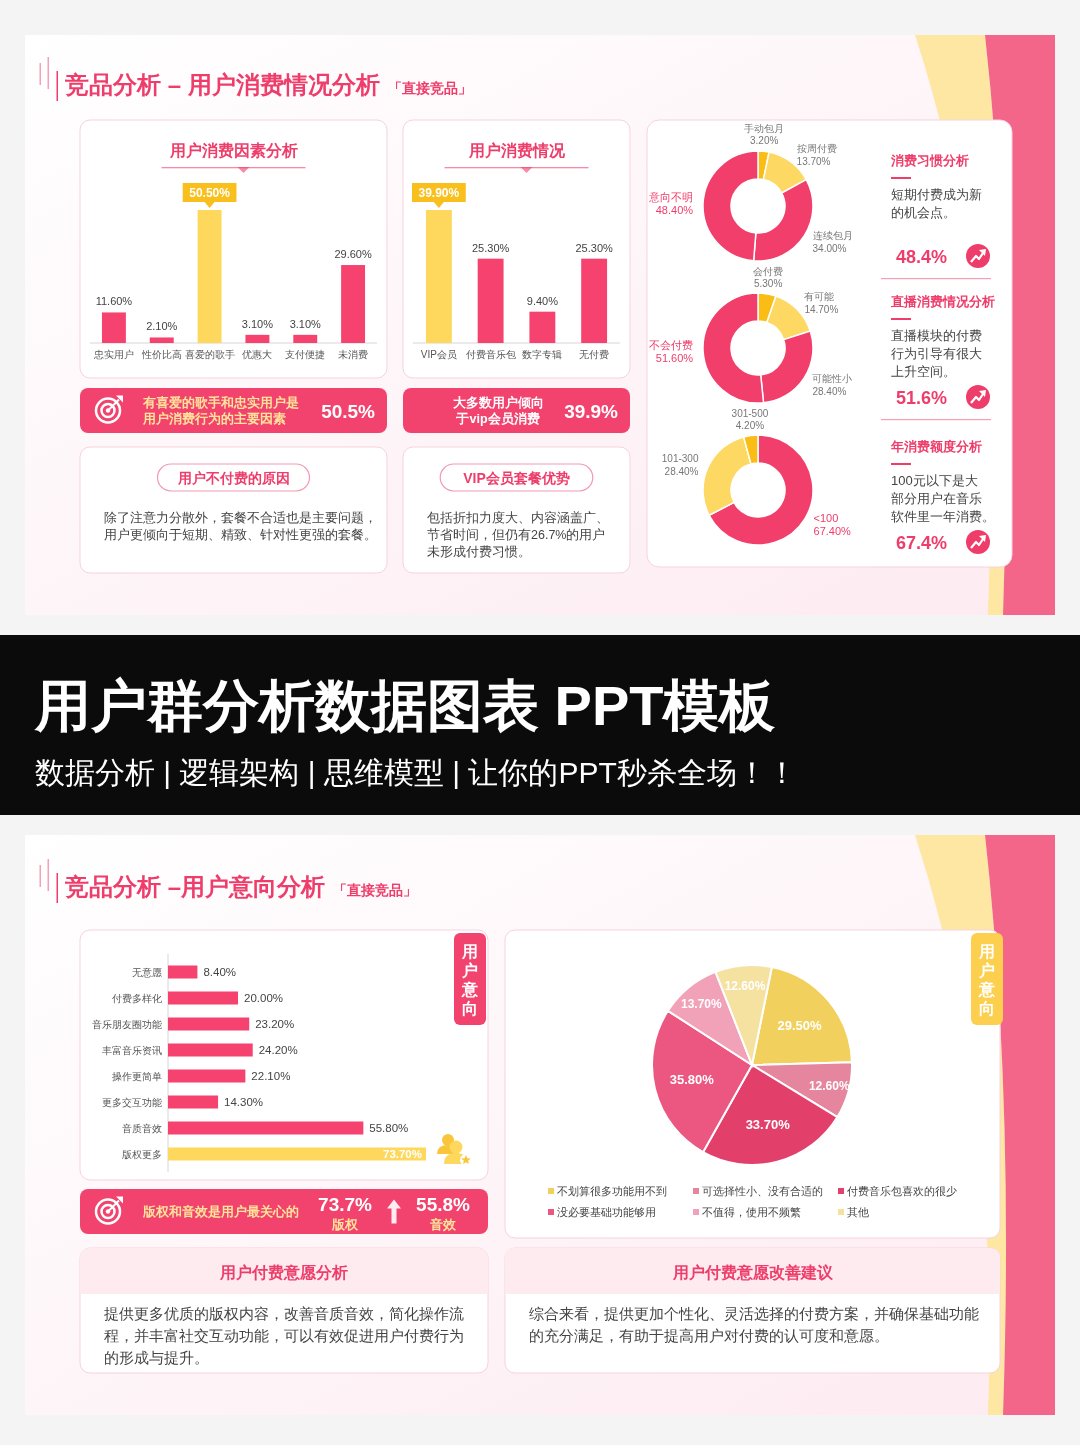 The image size is (1080, 1445). I want to click on data-label: 14.70%, so click(821, 310).